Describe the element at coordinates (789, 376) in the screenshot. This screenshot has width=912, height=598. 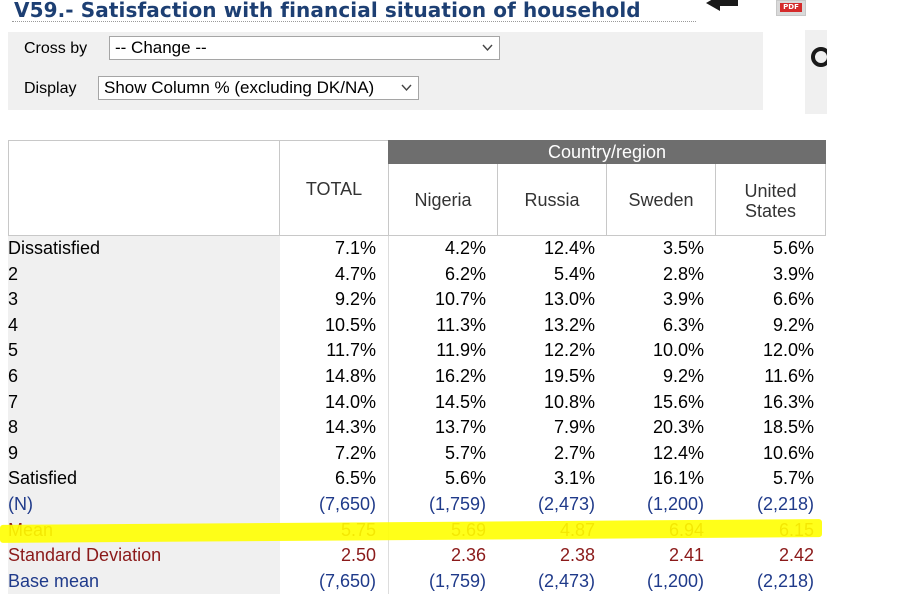
I see `table-cell: 11.6%` at that location.